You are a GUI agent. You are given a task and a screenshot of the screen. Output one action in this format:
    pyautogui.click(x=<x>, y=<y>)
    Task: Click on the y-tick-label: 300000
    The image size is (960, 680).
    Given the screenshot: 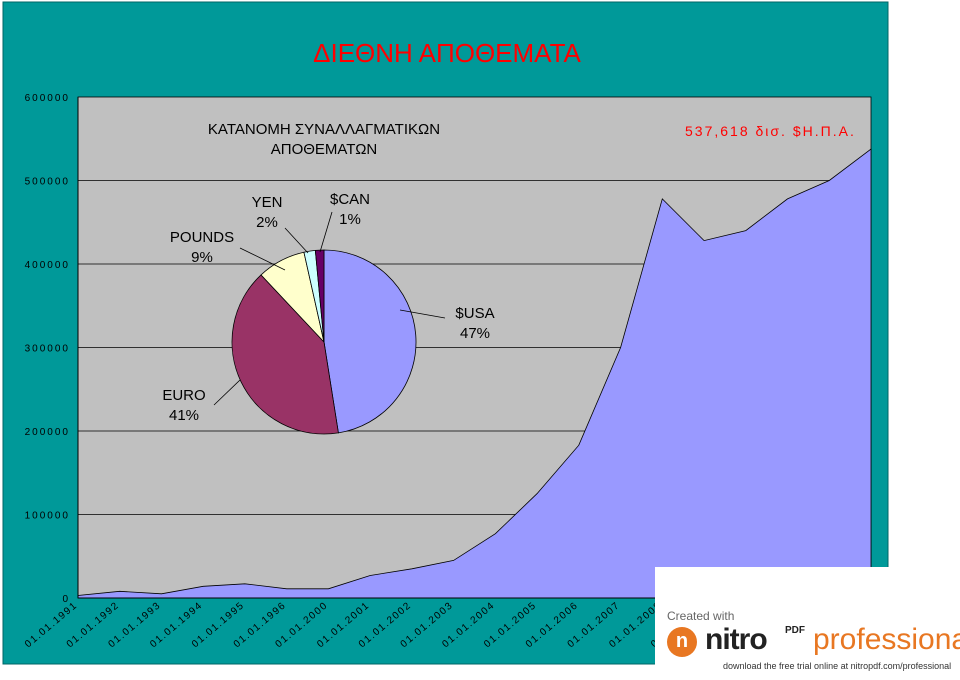 What is the action you would take?
    pyautogui.click(x=47, y=349)
    